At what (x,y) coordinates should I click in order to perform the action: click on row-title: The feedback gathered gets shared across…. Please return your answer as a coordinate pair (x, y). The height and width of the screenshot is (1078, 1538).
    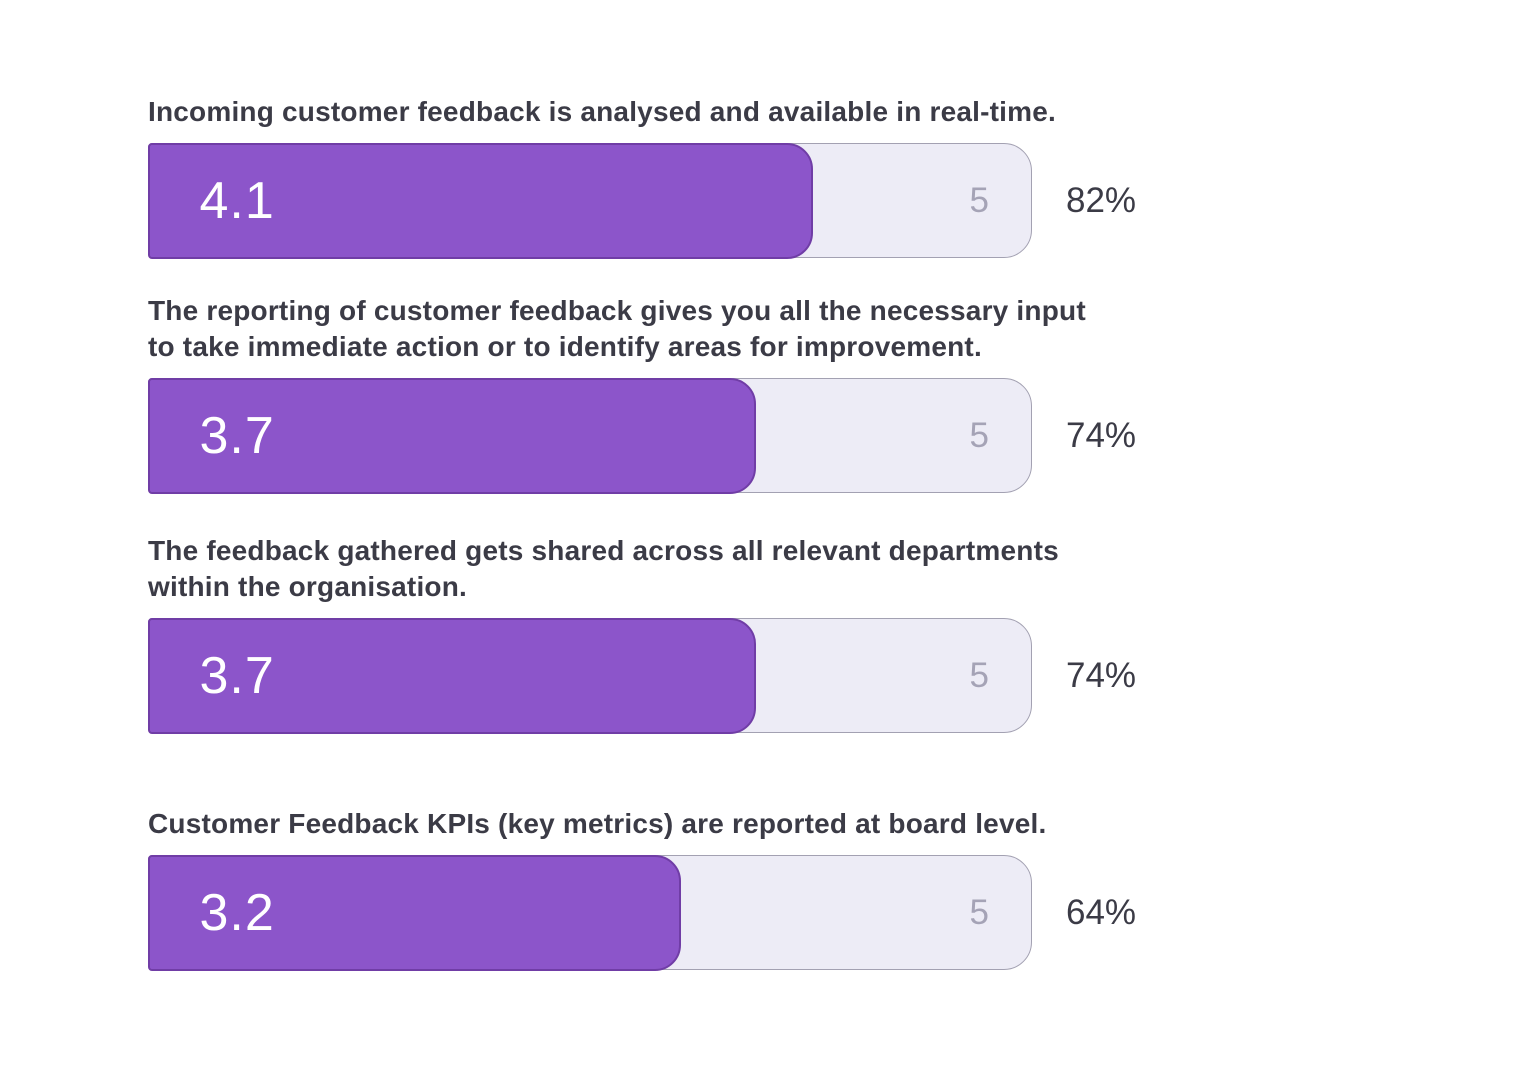
    Looking at the image, I should click on (798, 569).